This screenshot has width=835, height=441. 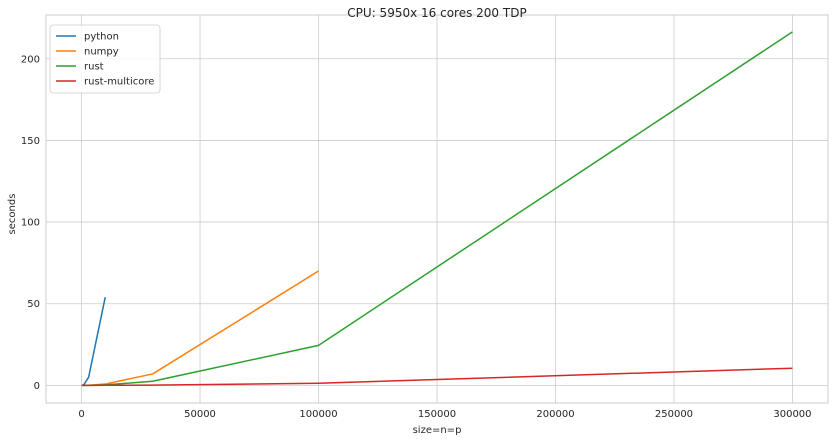 What do you see at coordinates (30, 59) in the screenshot?
I see `y-tick-label: 200` at bounding box center [30, 59].